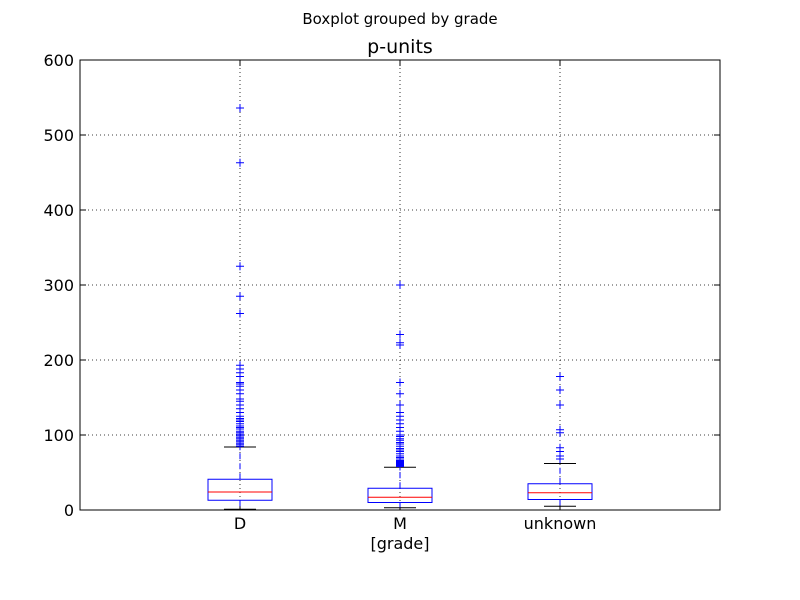 Image resolution: width=800 pixels, height=600 pixels. I want to click on y-tick-label: 500, so click(58, 135).